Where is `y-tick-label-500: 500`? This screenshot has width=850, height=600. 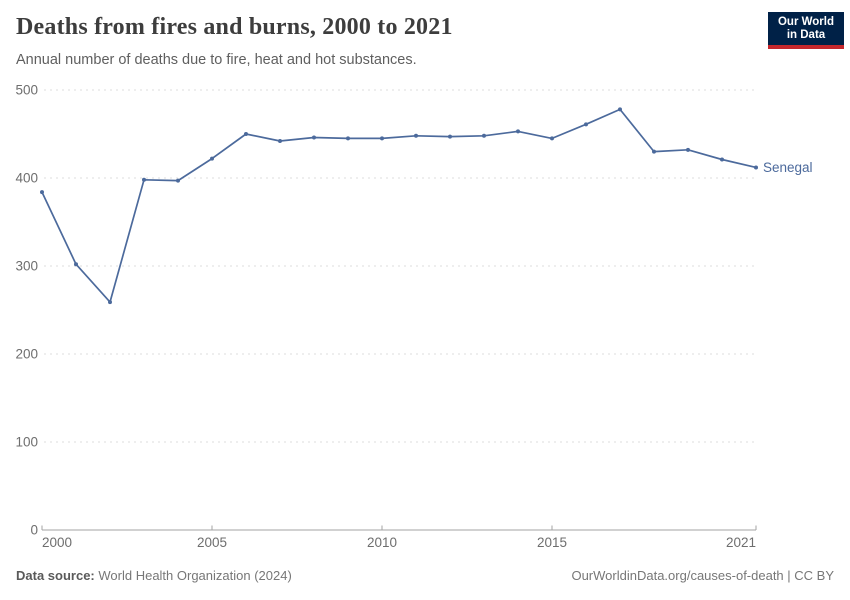
y-tick-label-500: 500 is located at coordinates (26, 90).